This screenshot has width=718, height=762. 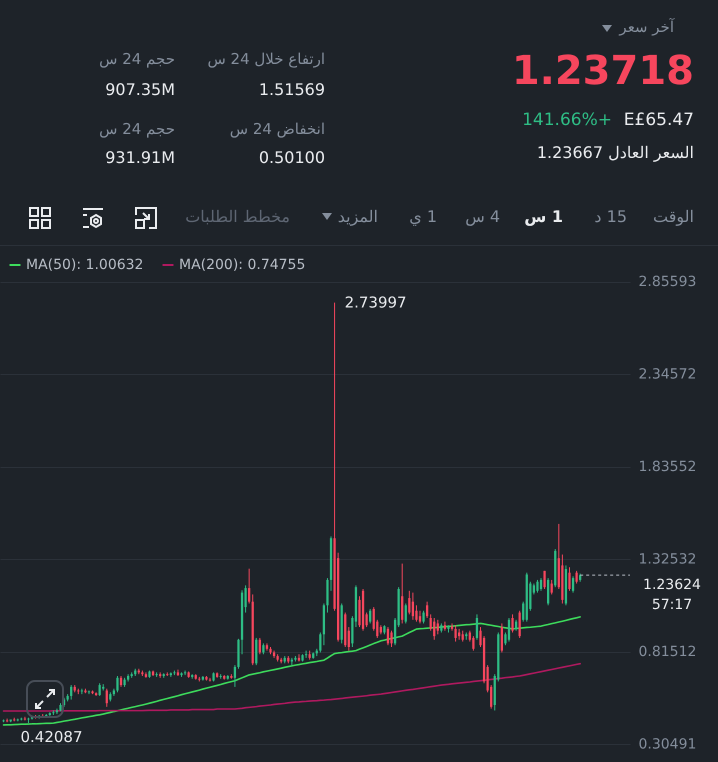 I want to click on legend-label: MA(50): 1.00632, so click(x=85, y=265).